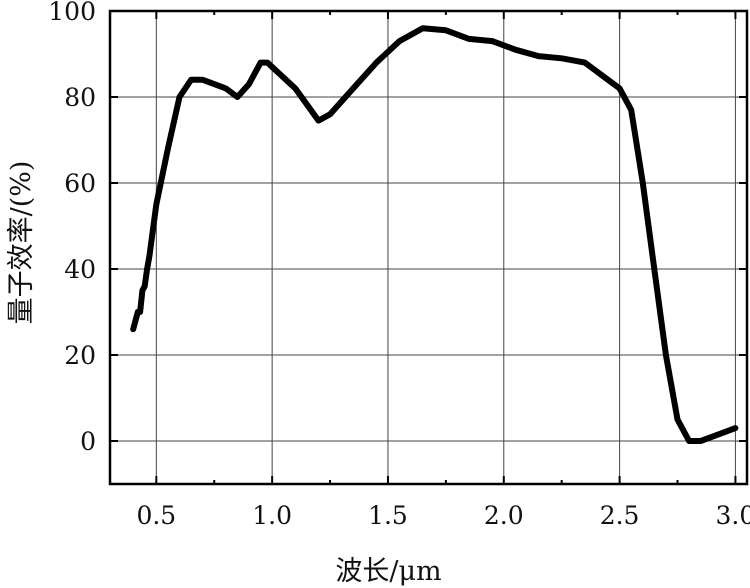 The width and height of the screenshot is (750, 588). Describe the element at coordinates (21, 243) in the screenshot. I see `y-axis-title: 量子效率/(%)` at that location.